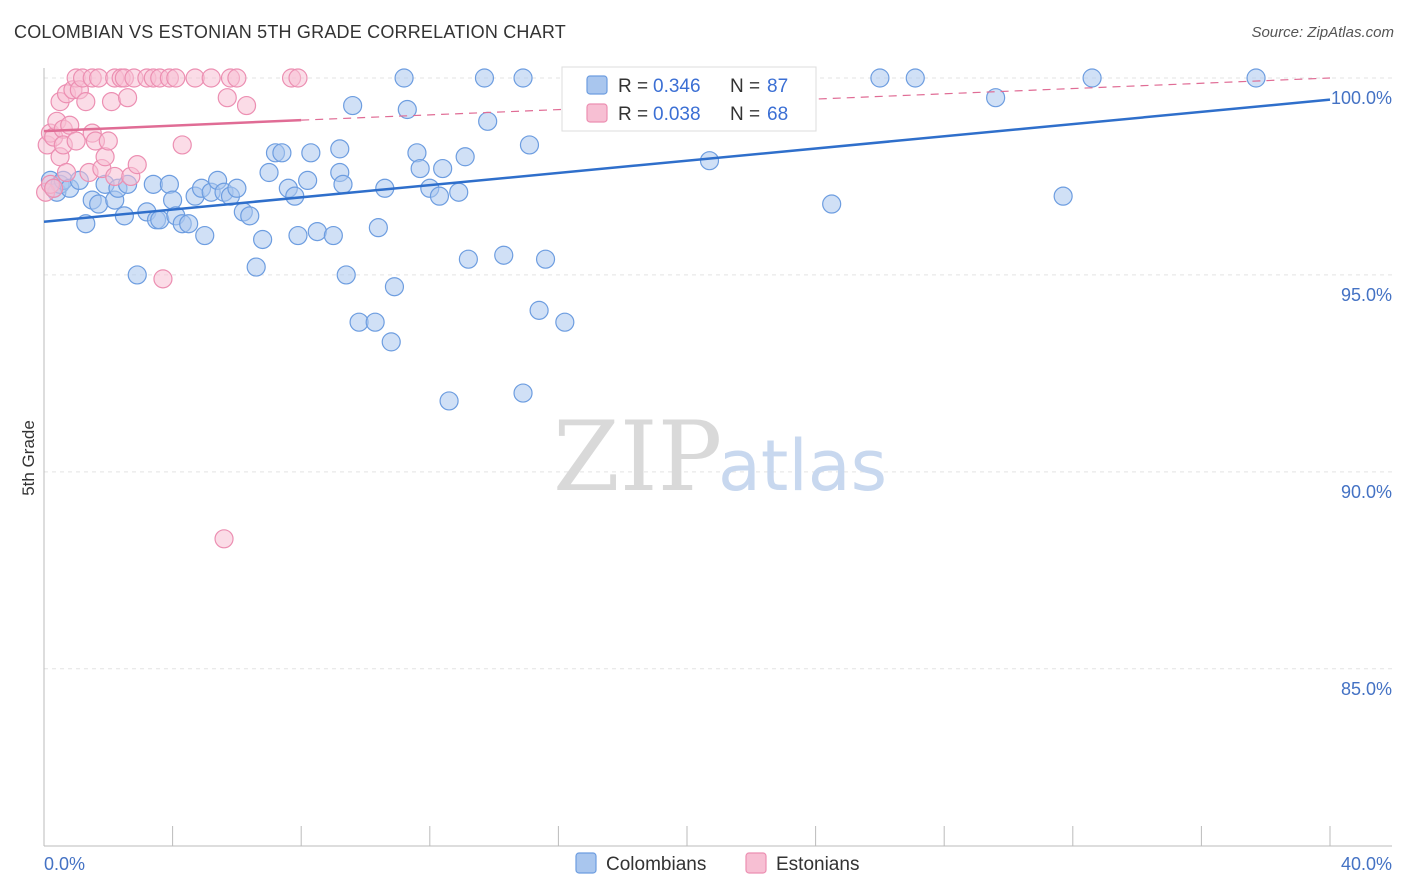  What do you see at coordinates (1366, 864) in the screenshot?
I see `x-tick-label-max: 40.0%` at bounding box center [1366, 864].